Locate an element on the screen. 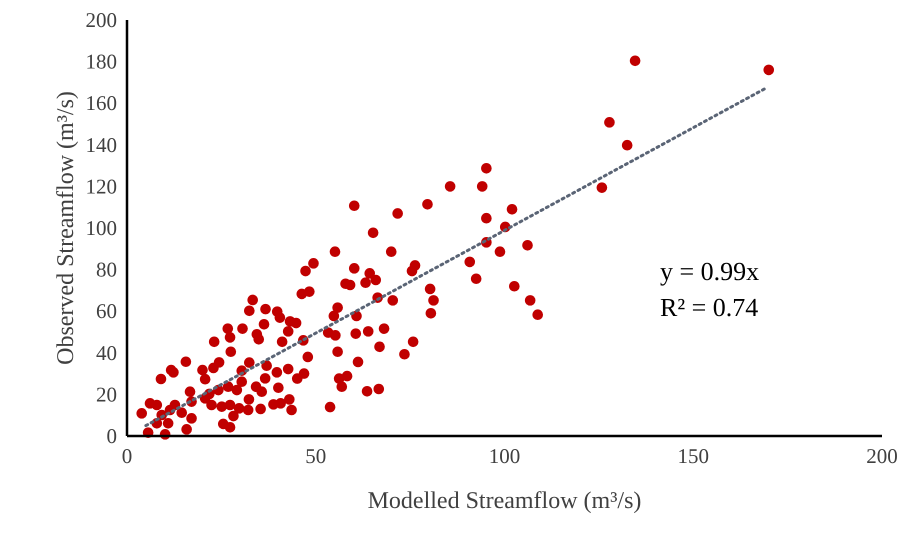 This screenshot has height=535, width=911. y-tick-label: 80 is located at coordinates (106, 270).